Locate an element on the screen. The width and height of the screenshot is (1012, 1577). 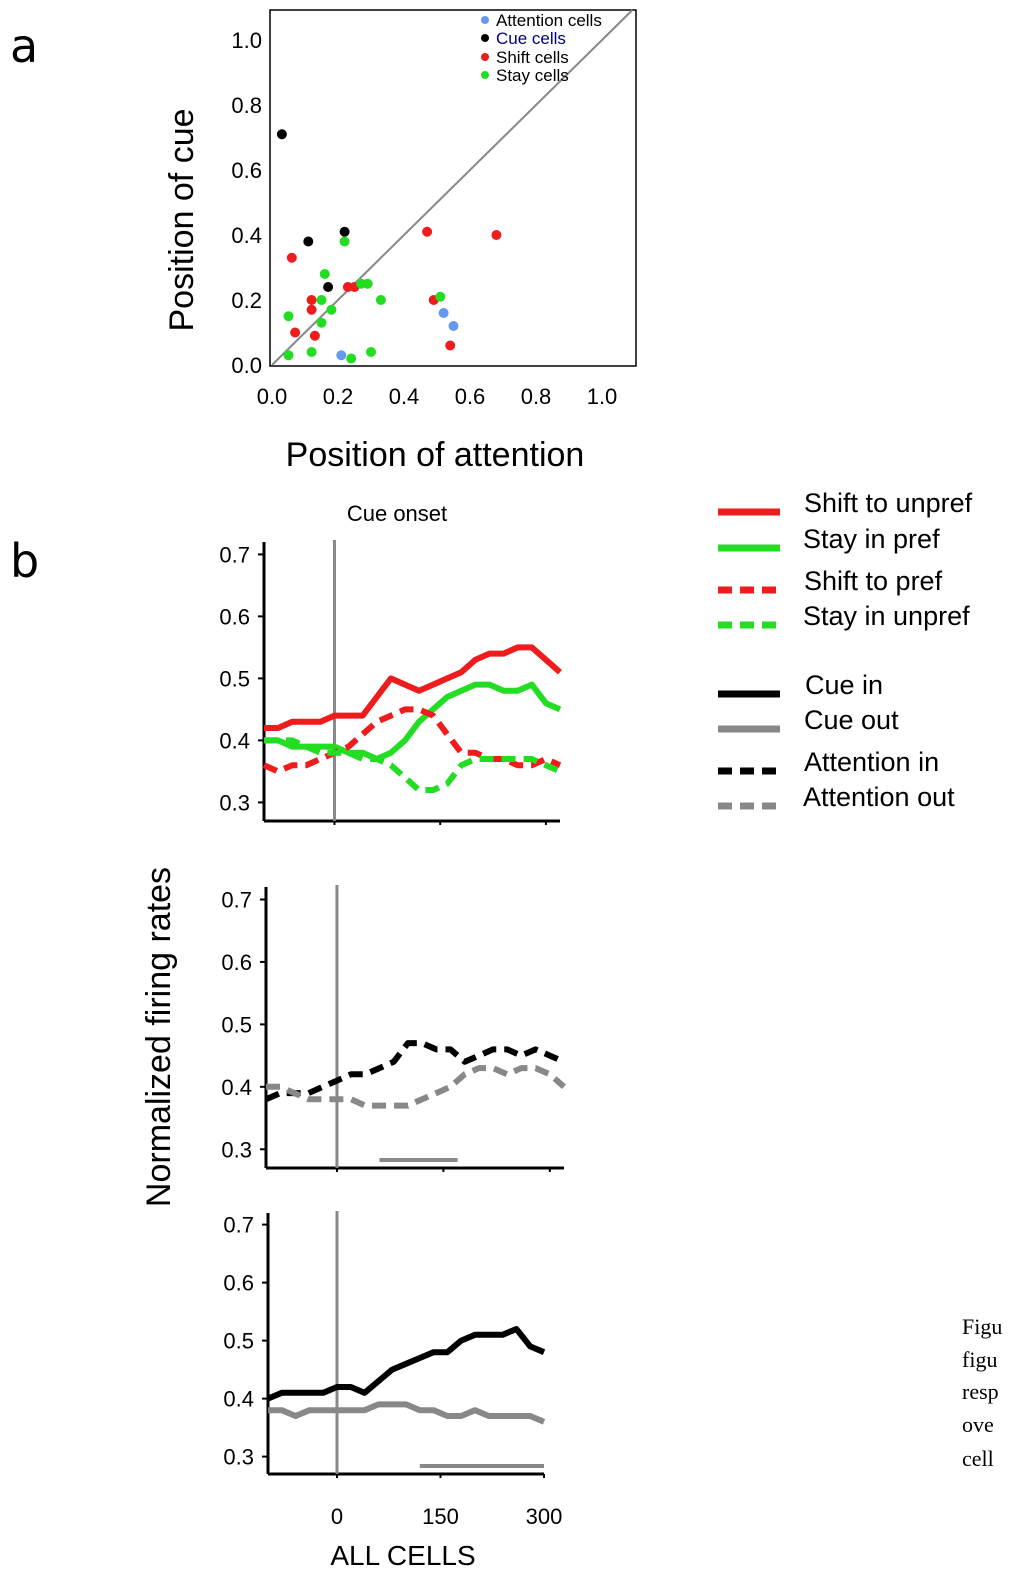
line-panel-1-y-tick-label: 0.5 is located at coordinates (234, 678).